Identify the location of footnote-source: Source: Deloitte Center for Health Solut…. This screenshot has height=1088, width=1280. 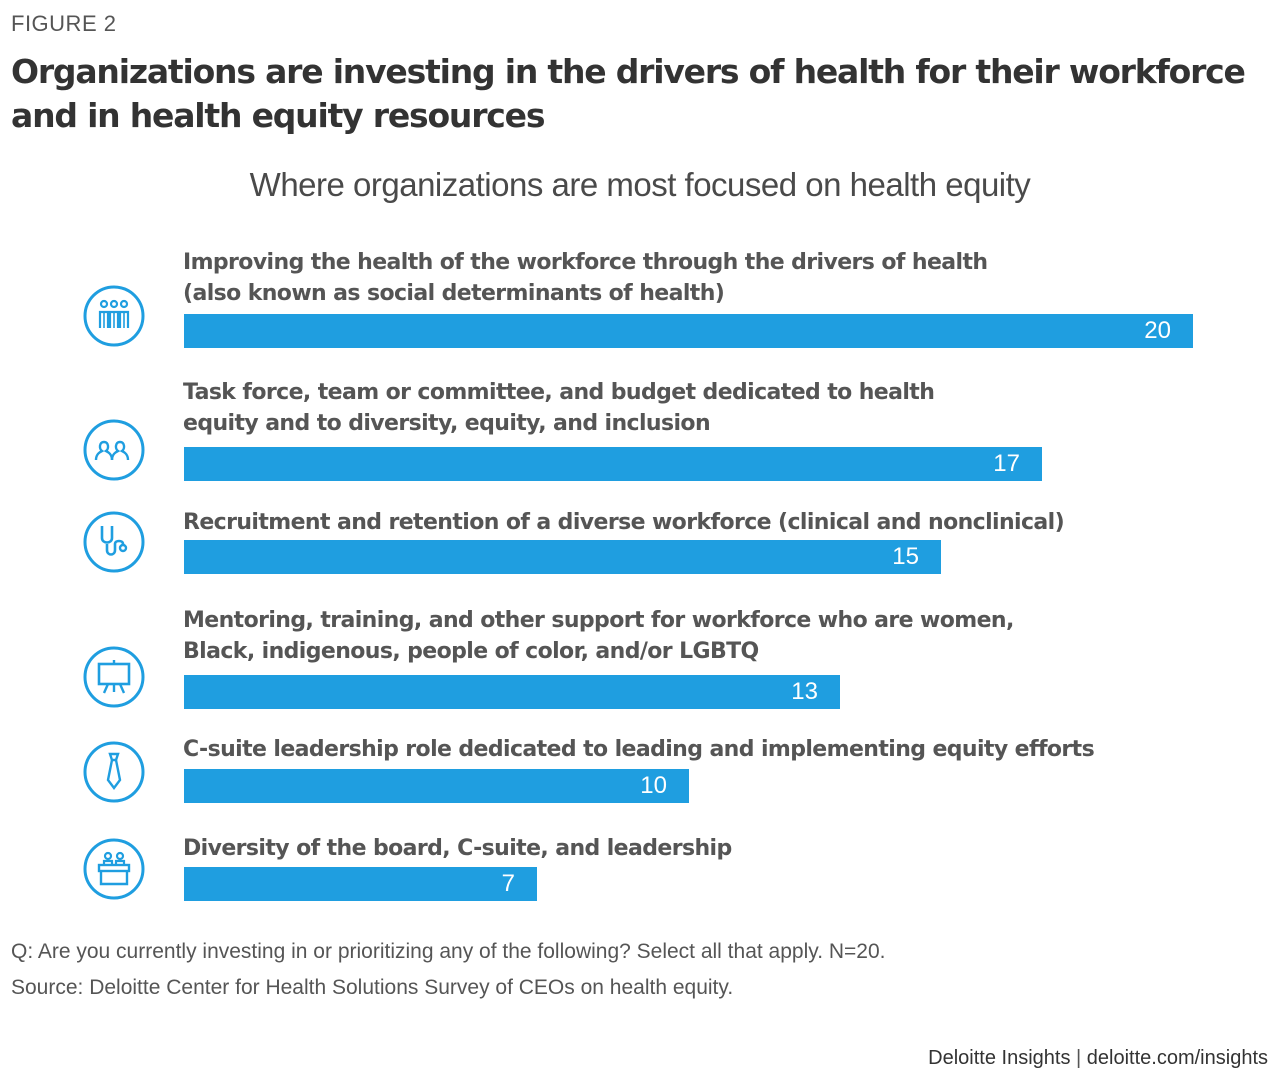
(372, 987).